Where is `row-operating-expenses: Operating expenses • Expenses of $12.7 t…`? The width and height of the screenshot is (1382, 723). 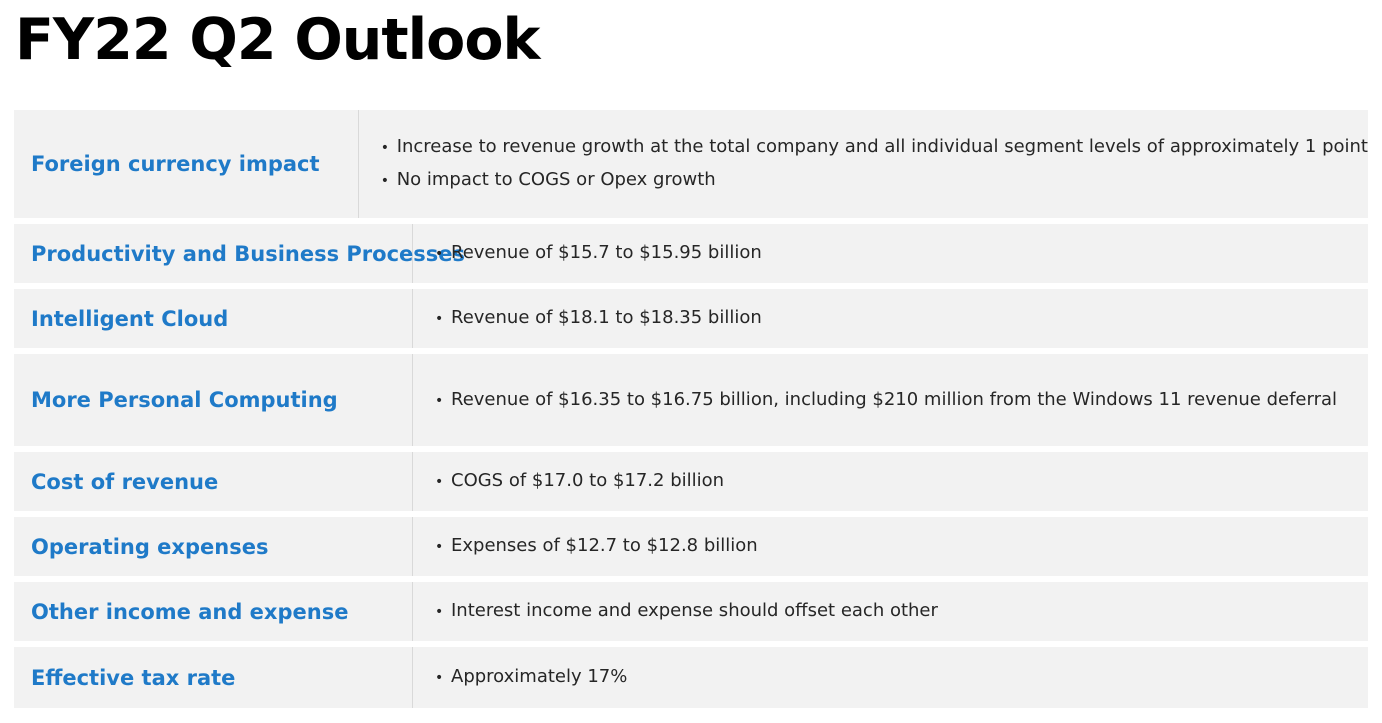 row-operating-expenses: Operating expenses • Expenses of $12.7 t… is located at coordinates (691, 546).